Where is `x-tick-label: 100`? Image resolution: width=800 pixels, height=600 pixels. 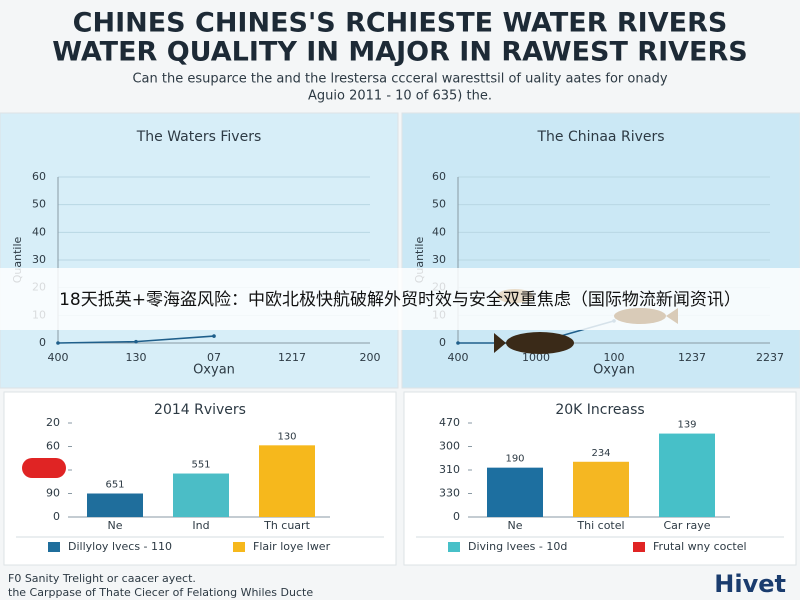 x-tick-label: 100 is located at coordinates (614, 357).